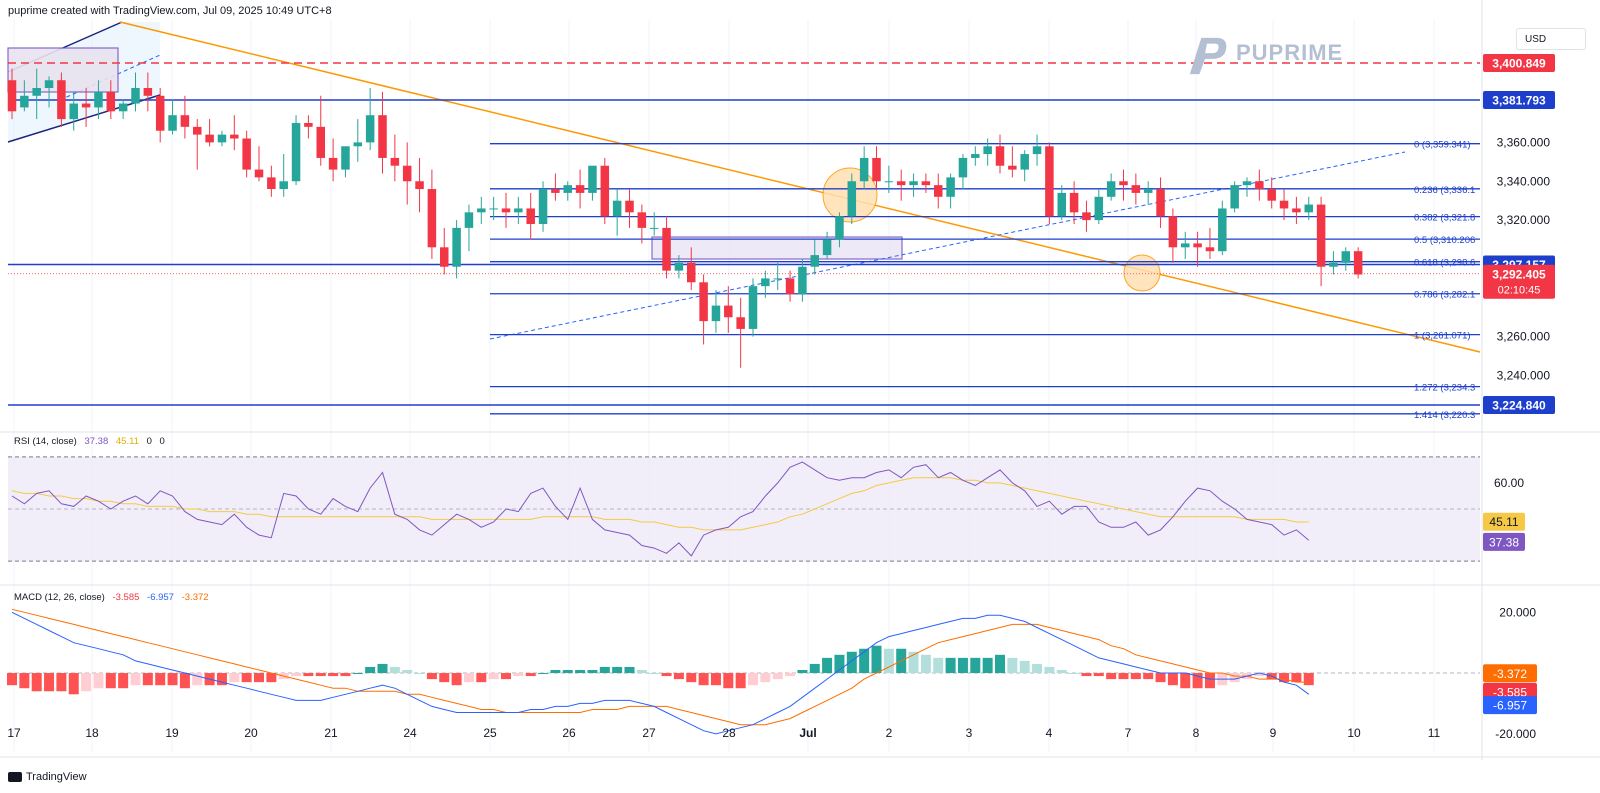 This screenshot has height=793, width=1600. I want to click on tradingview-footer: TradingView, so click(47, 777).